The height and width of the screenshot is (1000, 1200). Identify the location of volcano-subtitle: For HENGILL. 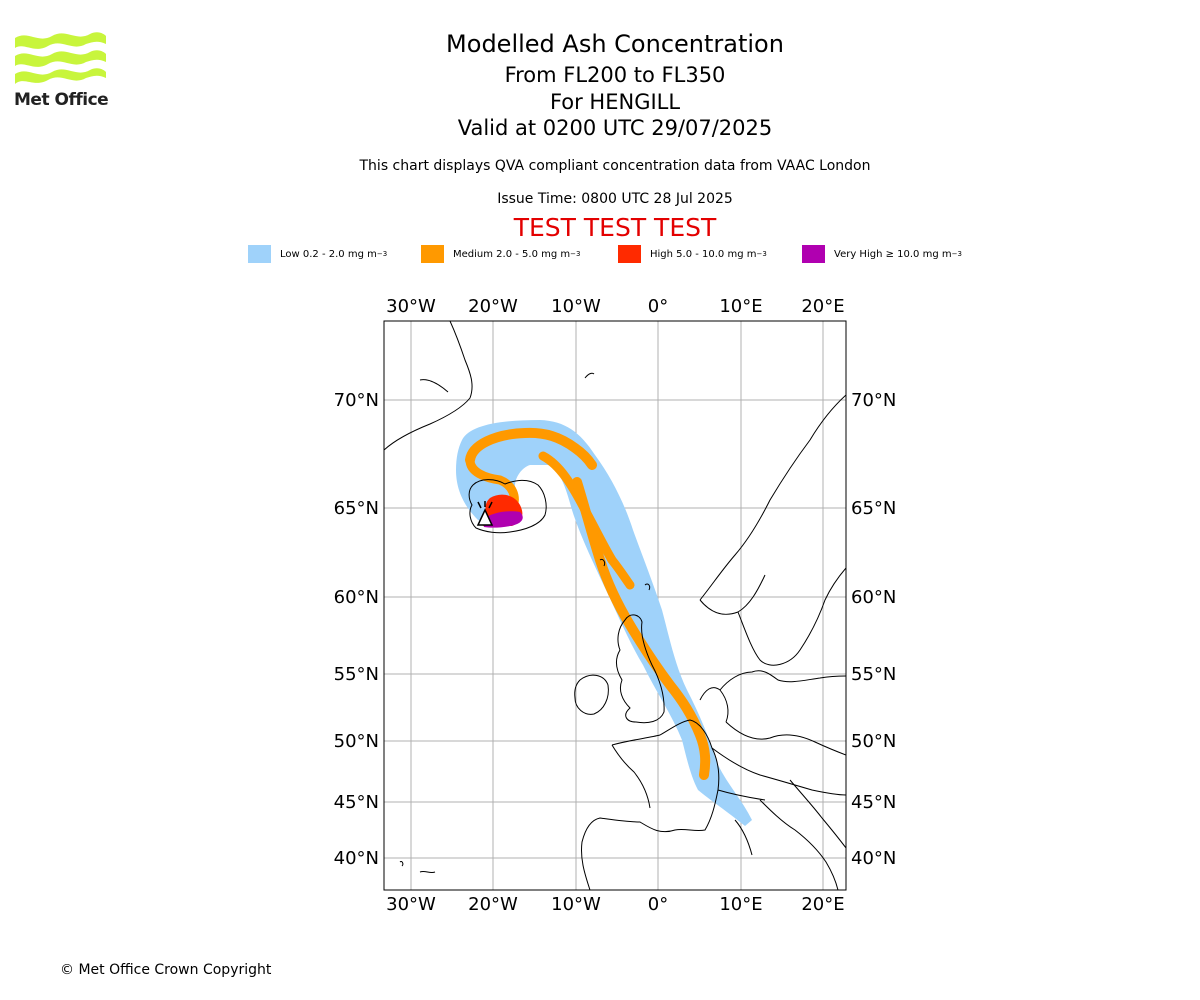
(615, 102).